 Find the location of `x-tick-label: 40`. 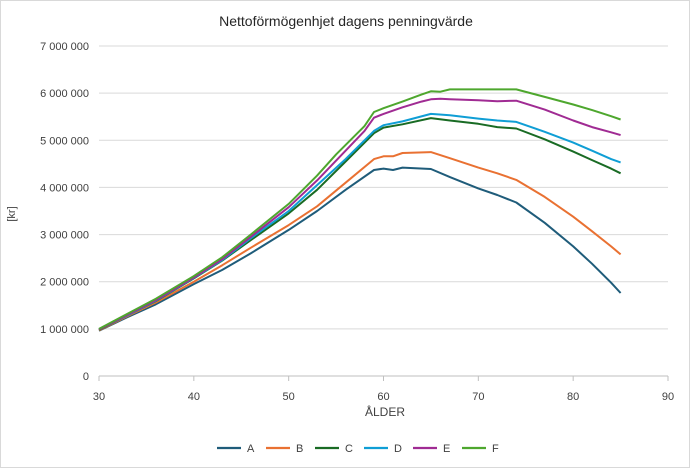

x-tick-label: 40 is located at coordinates (194, 397).